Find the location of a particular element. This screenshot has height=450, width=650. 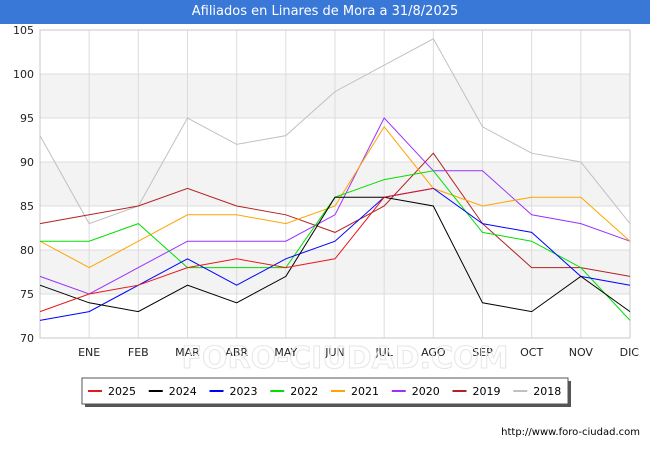

x-tick-label: NOV is located at coordinates (581, 352).